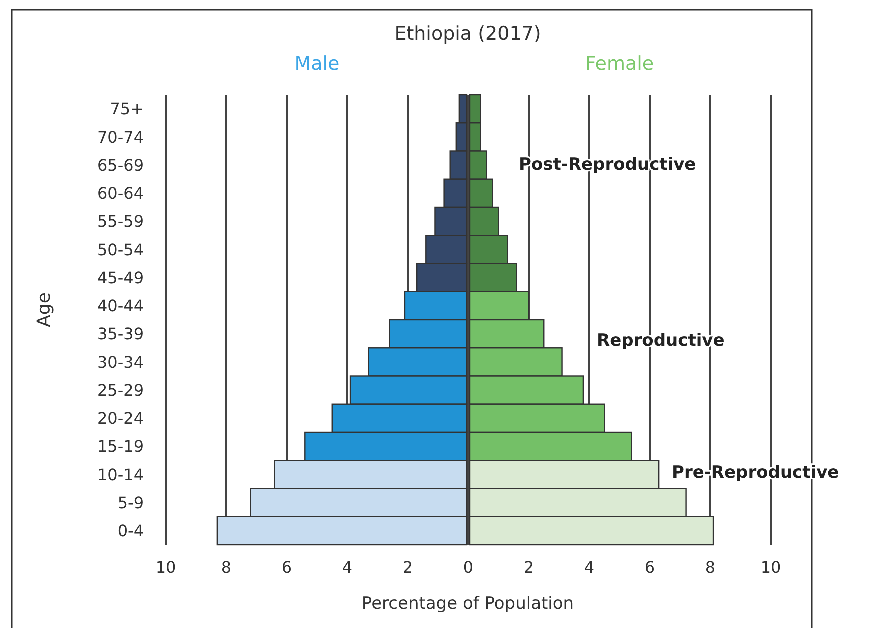 Image resolution: width=885 pixels, height=636 pixels. I want to click on y-tick-label: 40-44, so click(121, 306).